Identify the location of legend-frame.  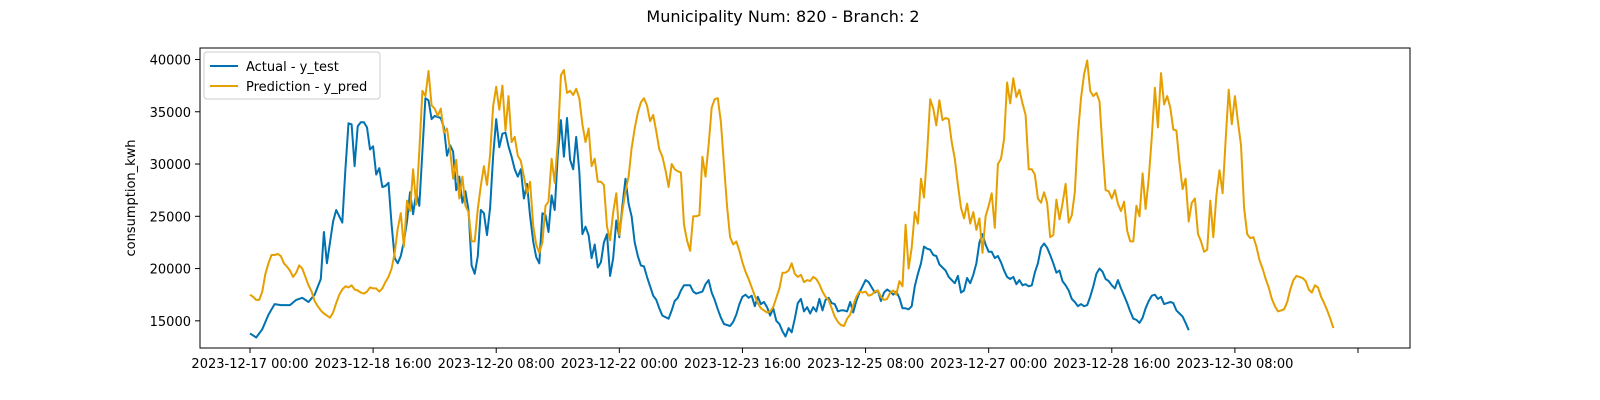
(292, 75).